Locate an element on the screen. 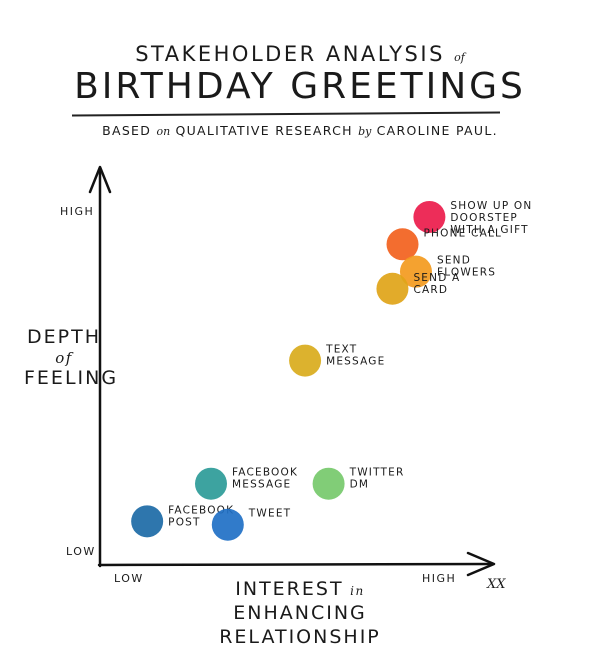 The height and width of the screenshot is (661, 600). data-point: FACEBOOK MESSAGE is located at coordinates (246, 483).